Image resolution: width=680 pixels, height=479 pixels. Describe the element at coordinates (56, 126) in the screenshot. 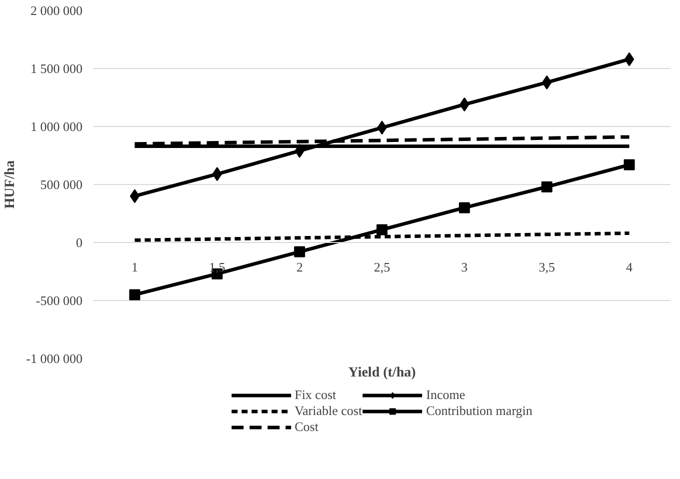

I see `y-tick-label: 1 000 000` at that location.